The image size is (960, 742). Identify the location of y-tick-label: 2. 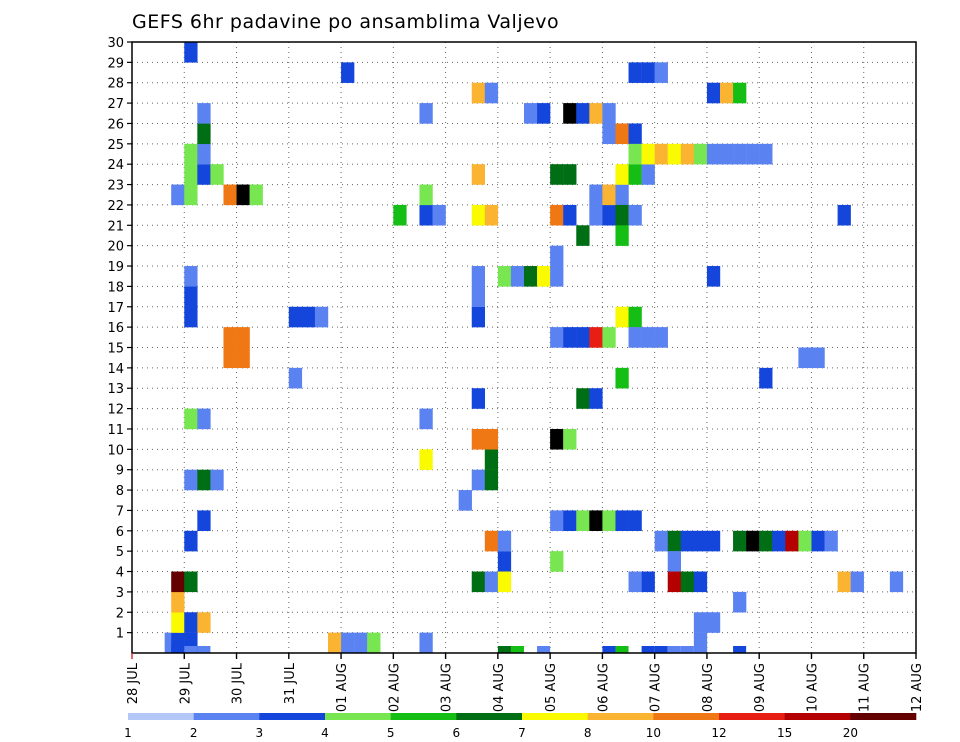
(120, 613).